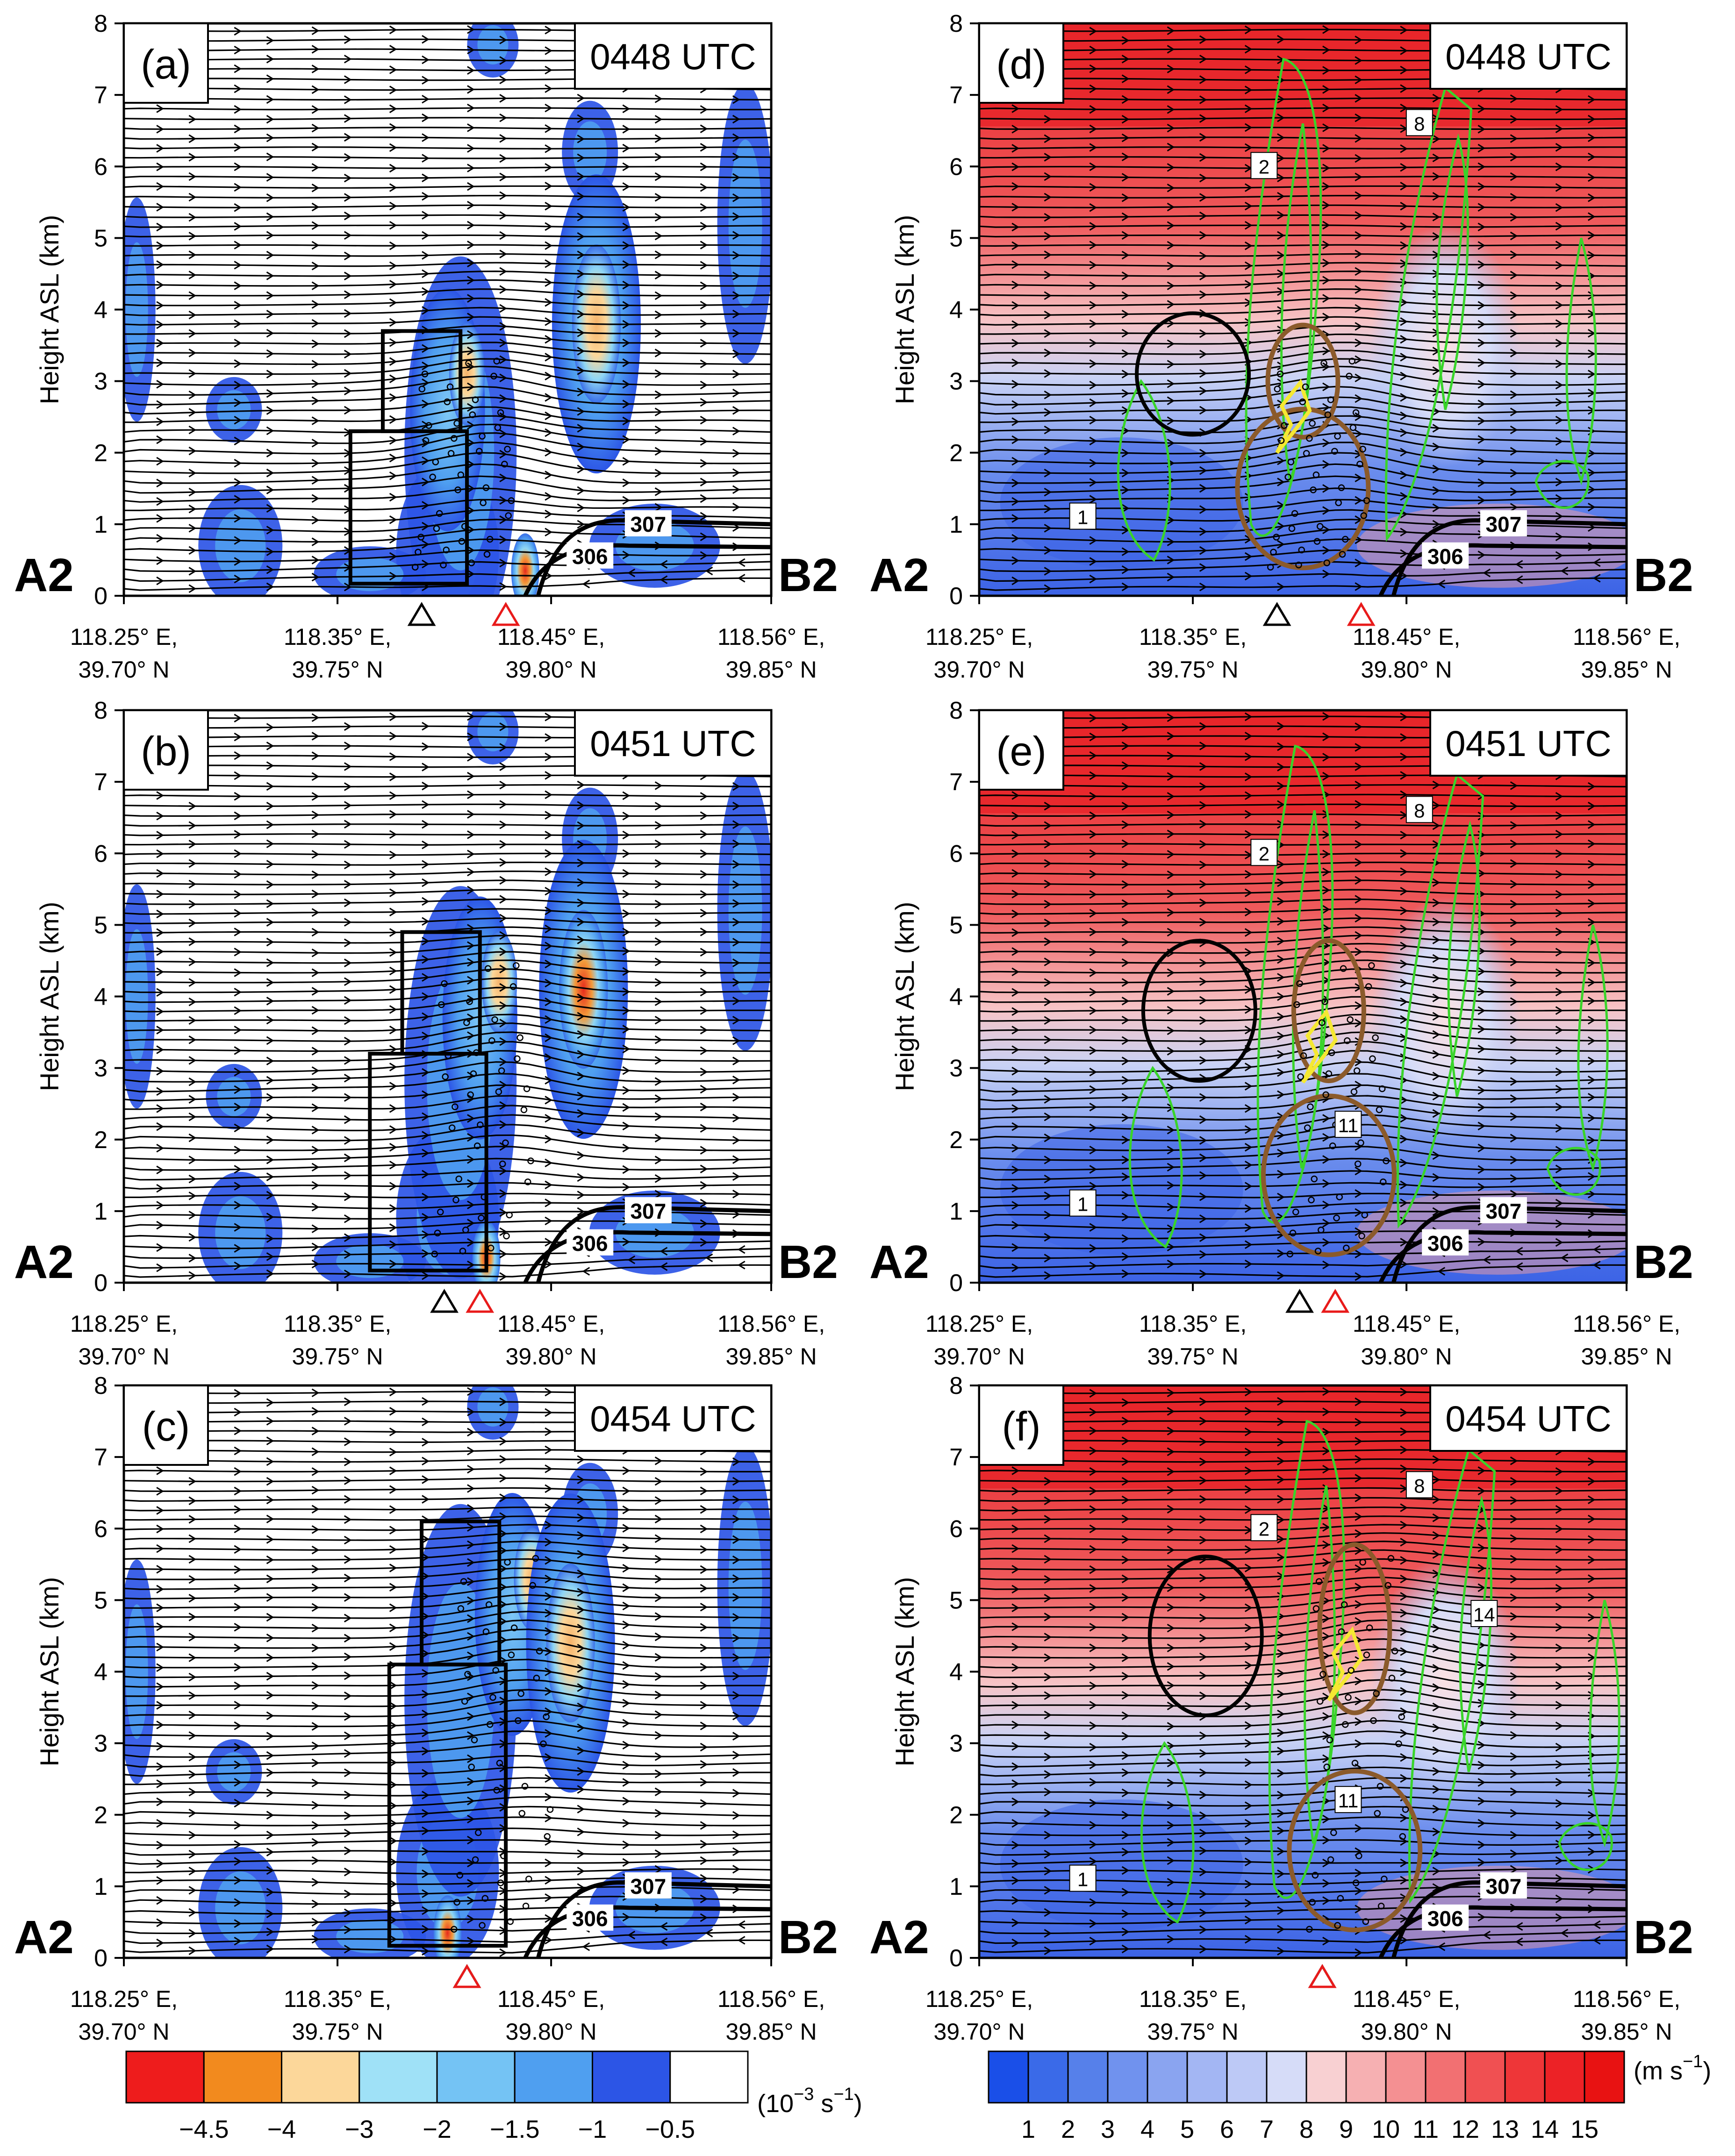 The height and width of the screenshot is (2156, 1735). What do you see at coordinates (899, 1262) in the screenshot?
I see `section-start-label: A2` at bounding box center [899, 1262].